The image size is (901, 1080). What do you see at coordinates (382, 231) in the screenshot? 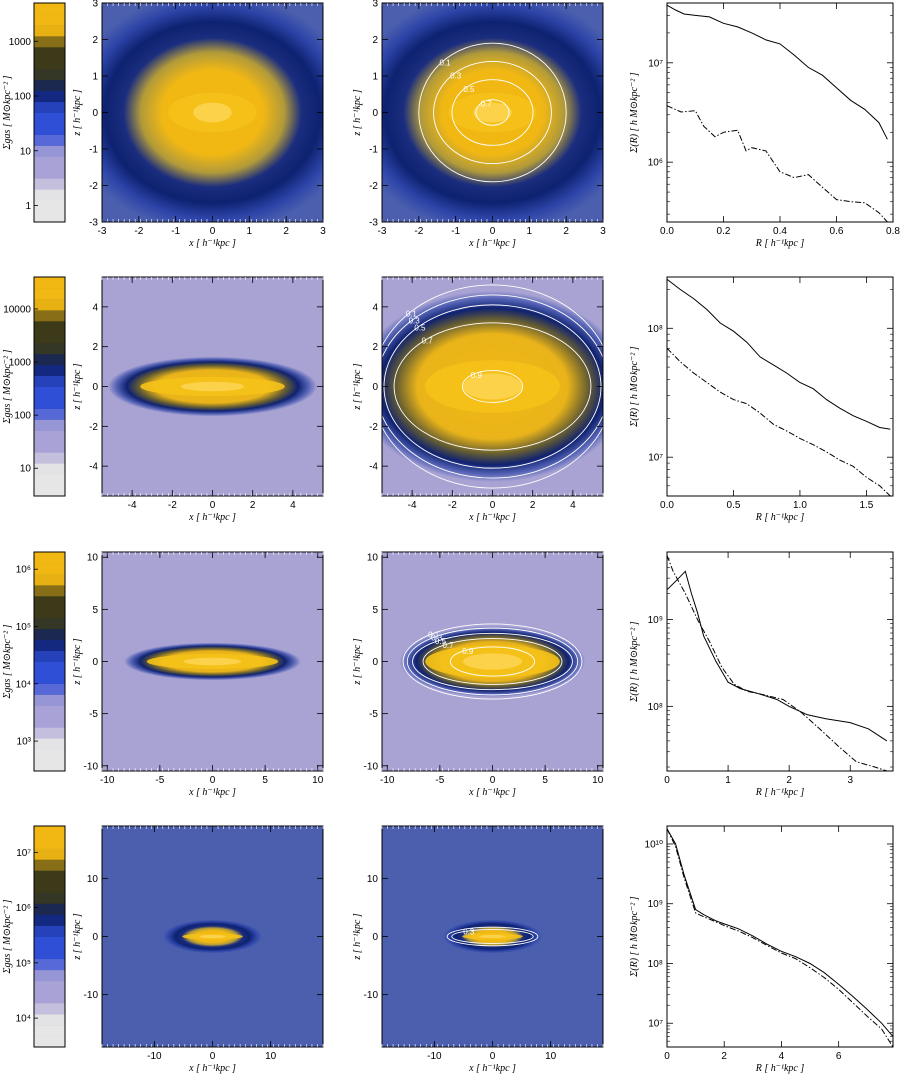
I see `x-tick-label: -3` at bounding box center [382, 231].